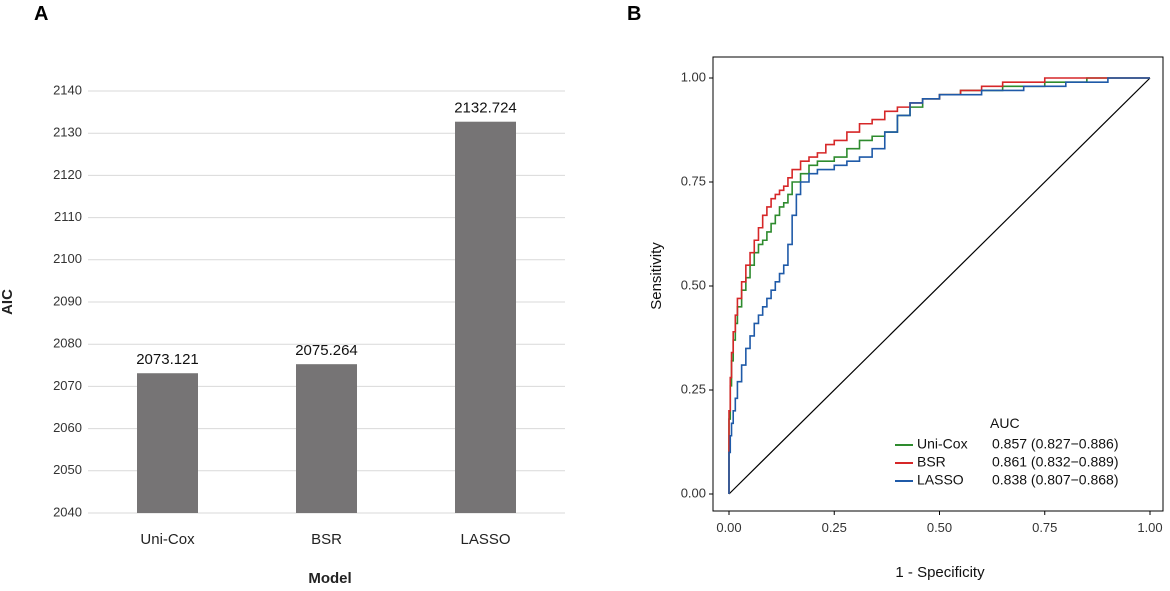  What do you see at coordinates (693, 180) in the screenshot?
I see `panel-b-y-tick-label: 0.75` at bounding box center [693, 180].